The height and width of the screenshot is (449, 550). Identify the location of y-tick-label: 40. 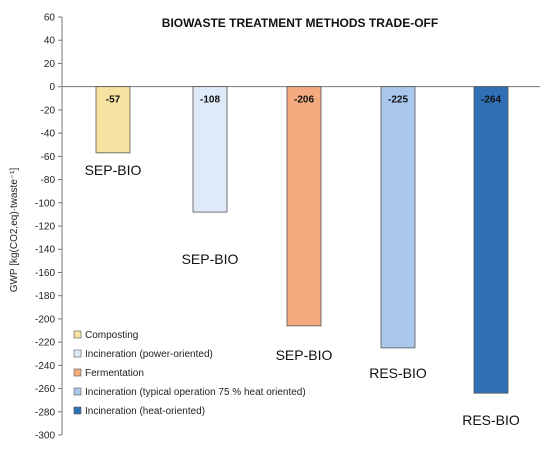
(50, 41).